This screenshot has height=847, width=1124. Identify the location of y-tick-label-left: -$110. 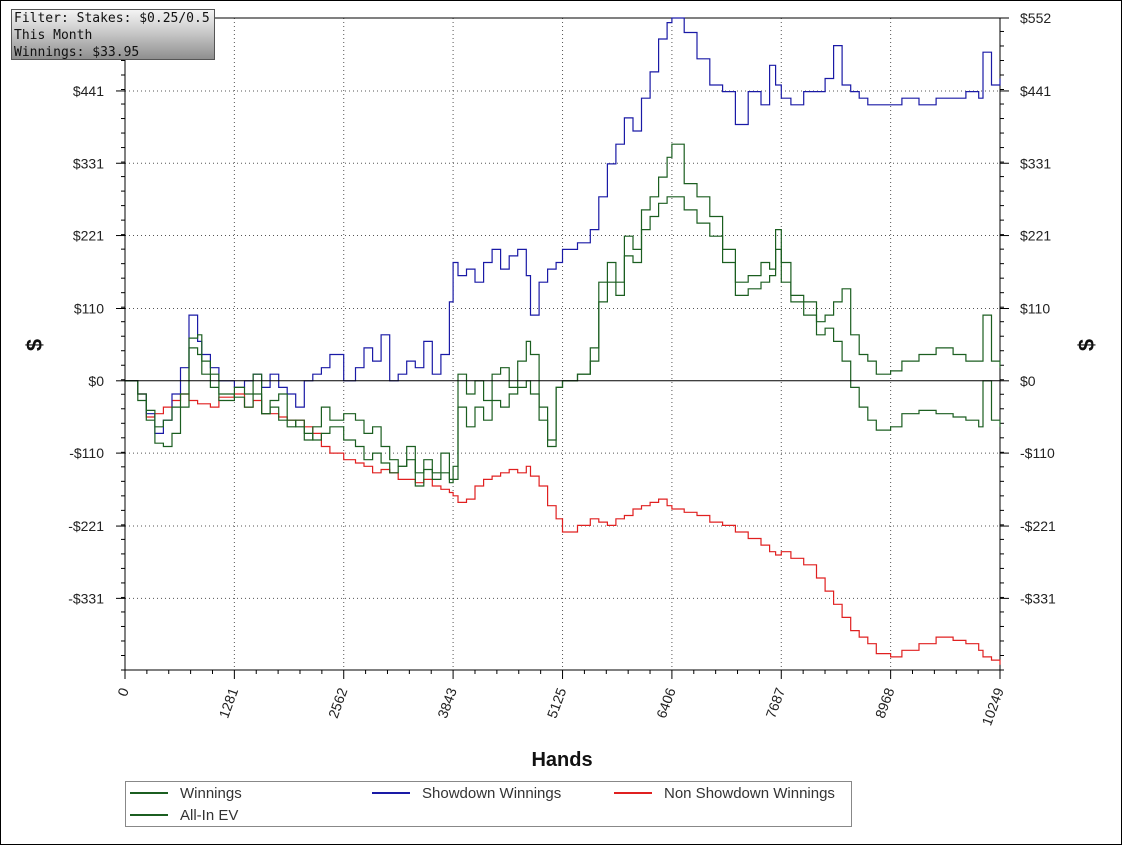
(86, 453).